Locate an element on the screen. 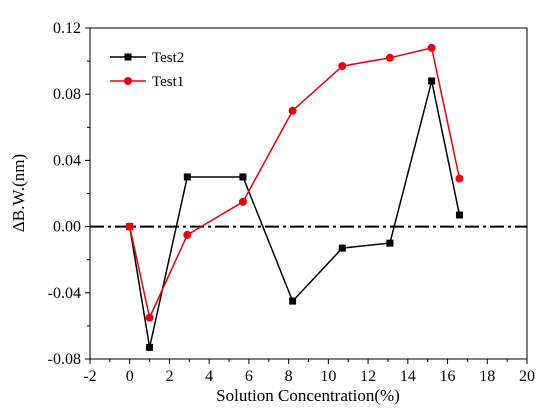 Image resolution: width=550 pixels, height=413 pixels. legend-marker-square is located at coordinates (128, 57).